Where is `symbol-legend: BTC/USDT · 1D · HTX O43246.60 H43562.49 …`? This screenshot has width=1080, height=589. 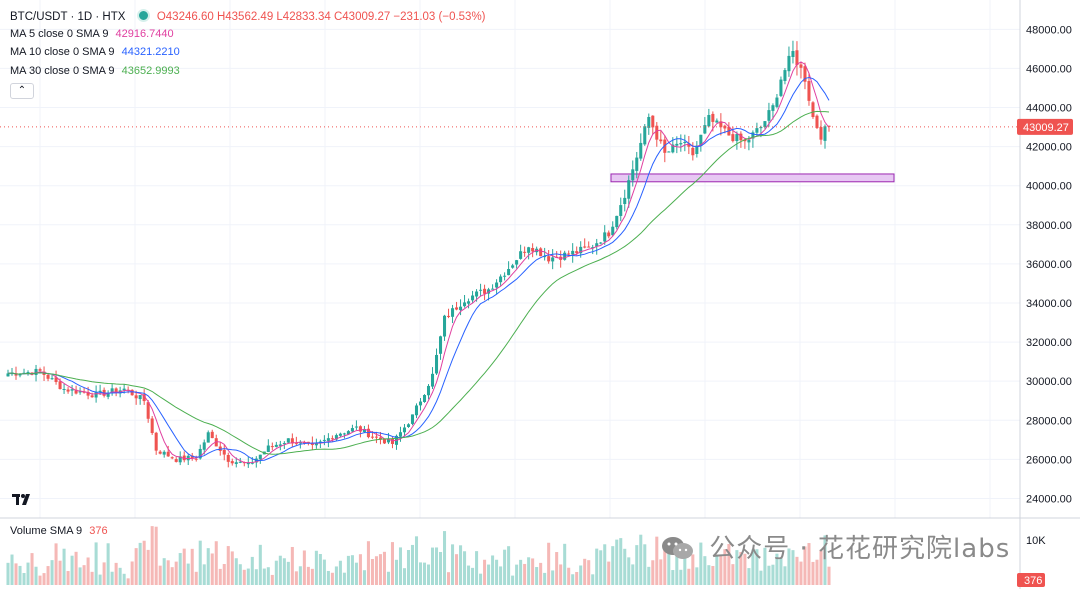 symbol-legend: BTC/USDT · 1D · HTX O43246.60 H43562.49 … is located at coordinates (248, 16).